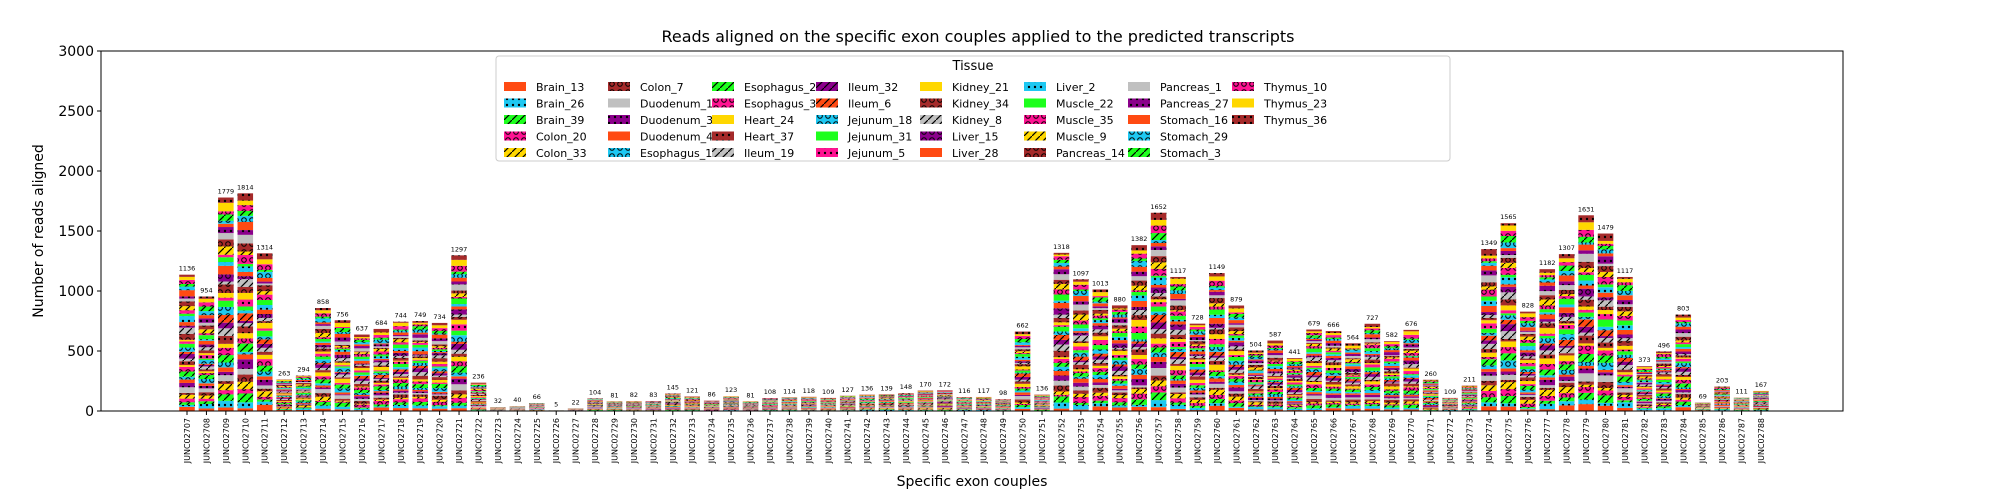  I want to click on data-label: 954, so click(206, 291).